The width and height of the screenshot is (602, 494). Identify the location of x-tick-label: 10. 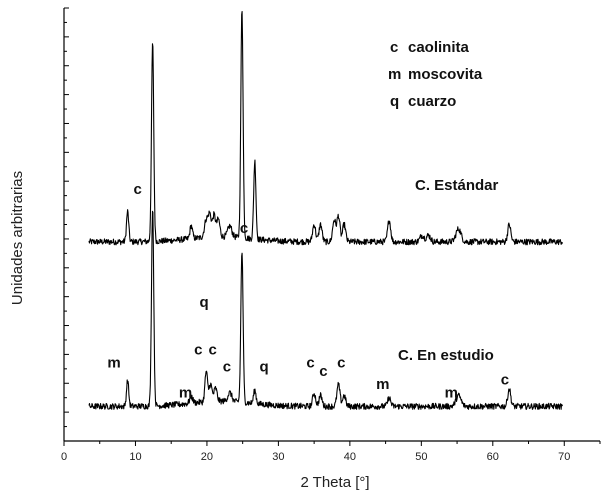
(135, 457).